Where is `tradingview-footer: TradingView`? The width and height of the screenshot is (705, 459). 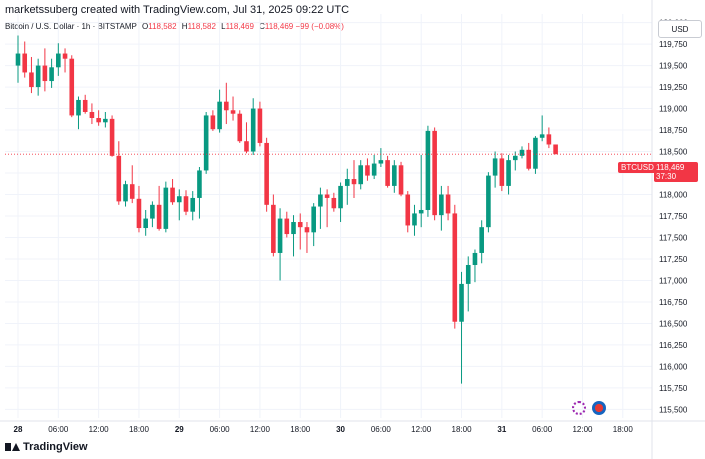 tradingview-footer: TradingView is located at coordinates (46, 447).